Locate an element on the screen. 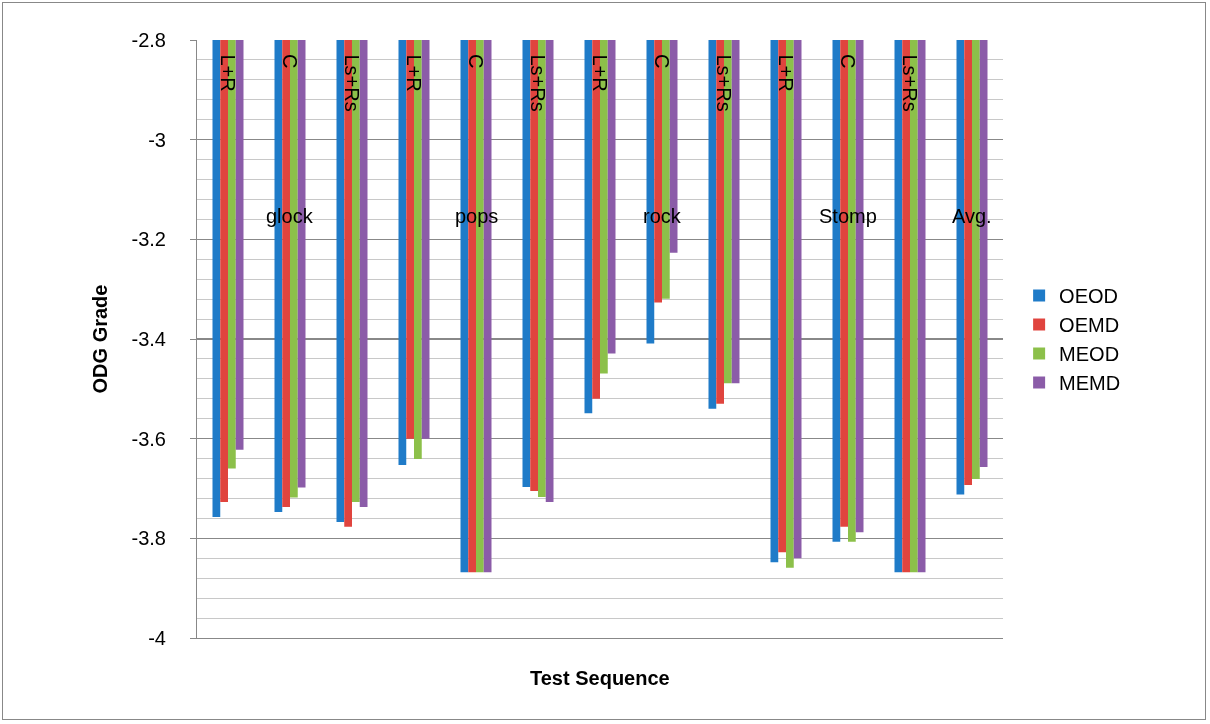  y-tick-label: -2.8 is located at coordinates (148, 40).